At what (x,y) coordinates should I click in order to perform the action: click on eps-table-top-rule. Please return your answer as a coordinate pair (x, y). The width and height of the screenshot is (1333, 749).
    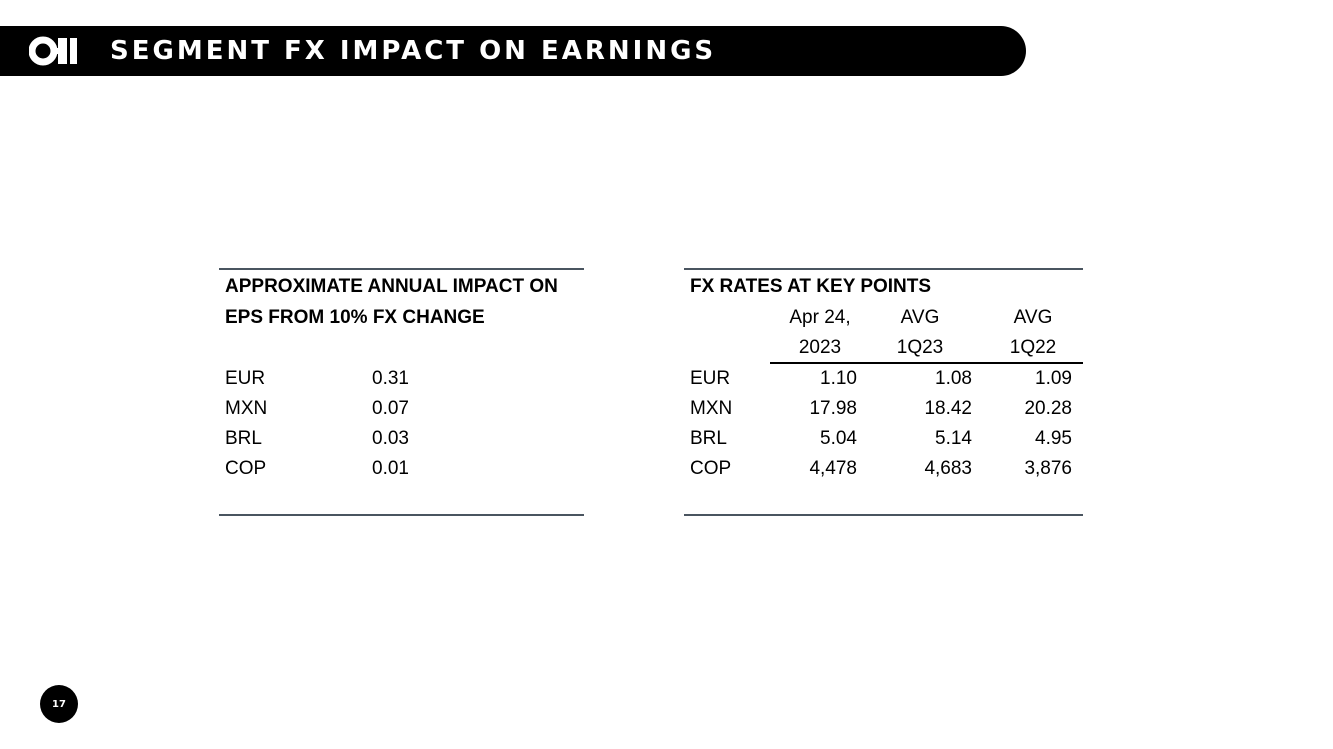
    Looking at the image, I should click on (401, 269).